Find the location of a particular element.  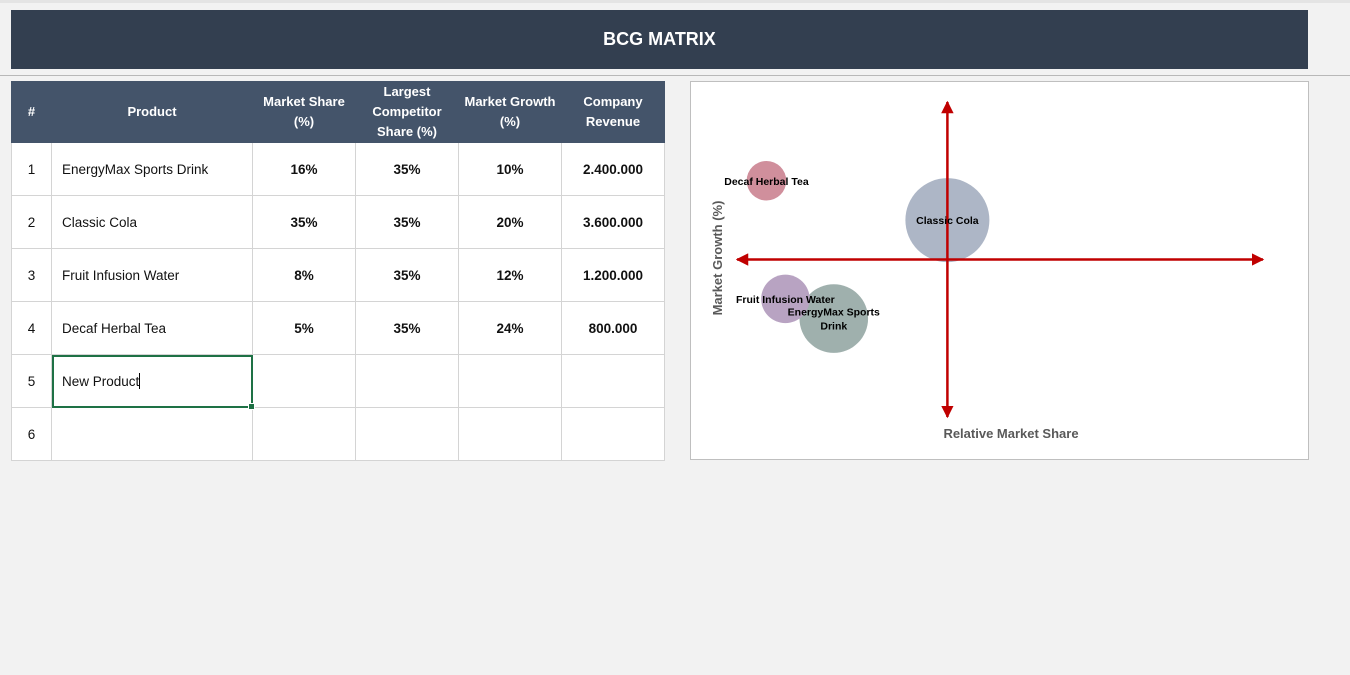

row-number-text: 3 is located at coordinates (31, 275).